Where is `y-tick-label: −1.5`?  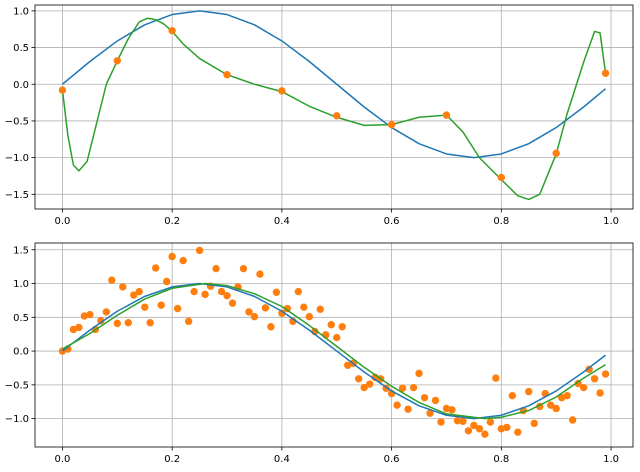 y-tick-label: −1.5 is located at coordinates (17, 195).